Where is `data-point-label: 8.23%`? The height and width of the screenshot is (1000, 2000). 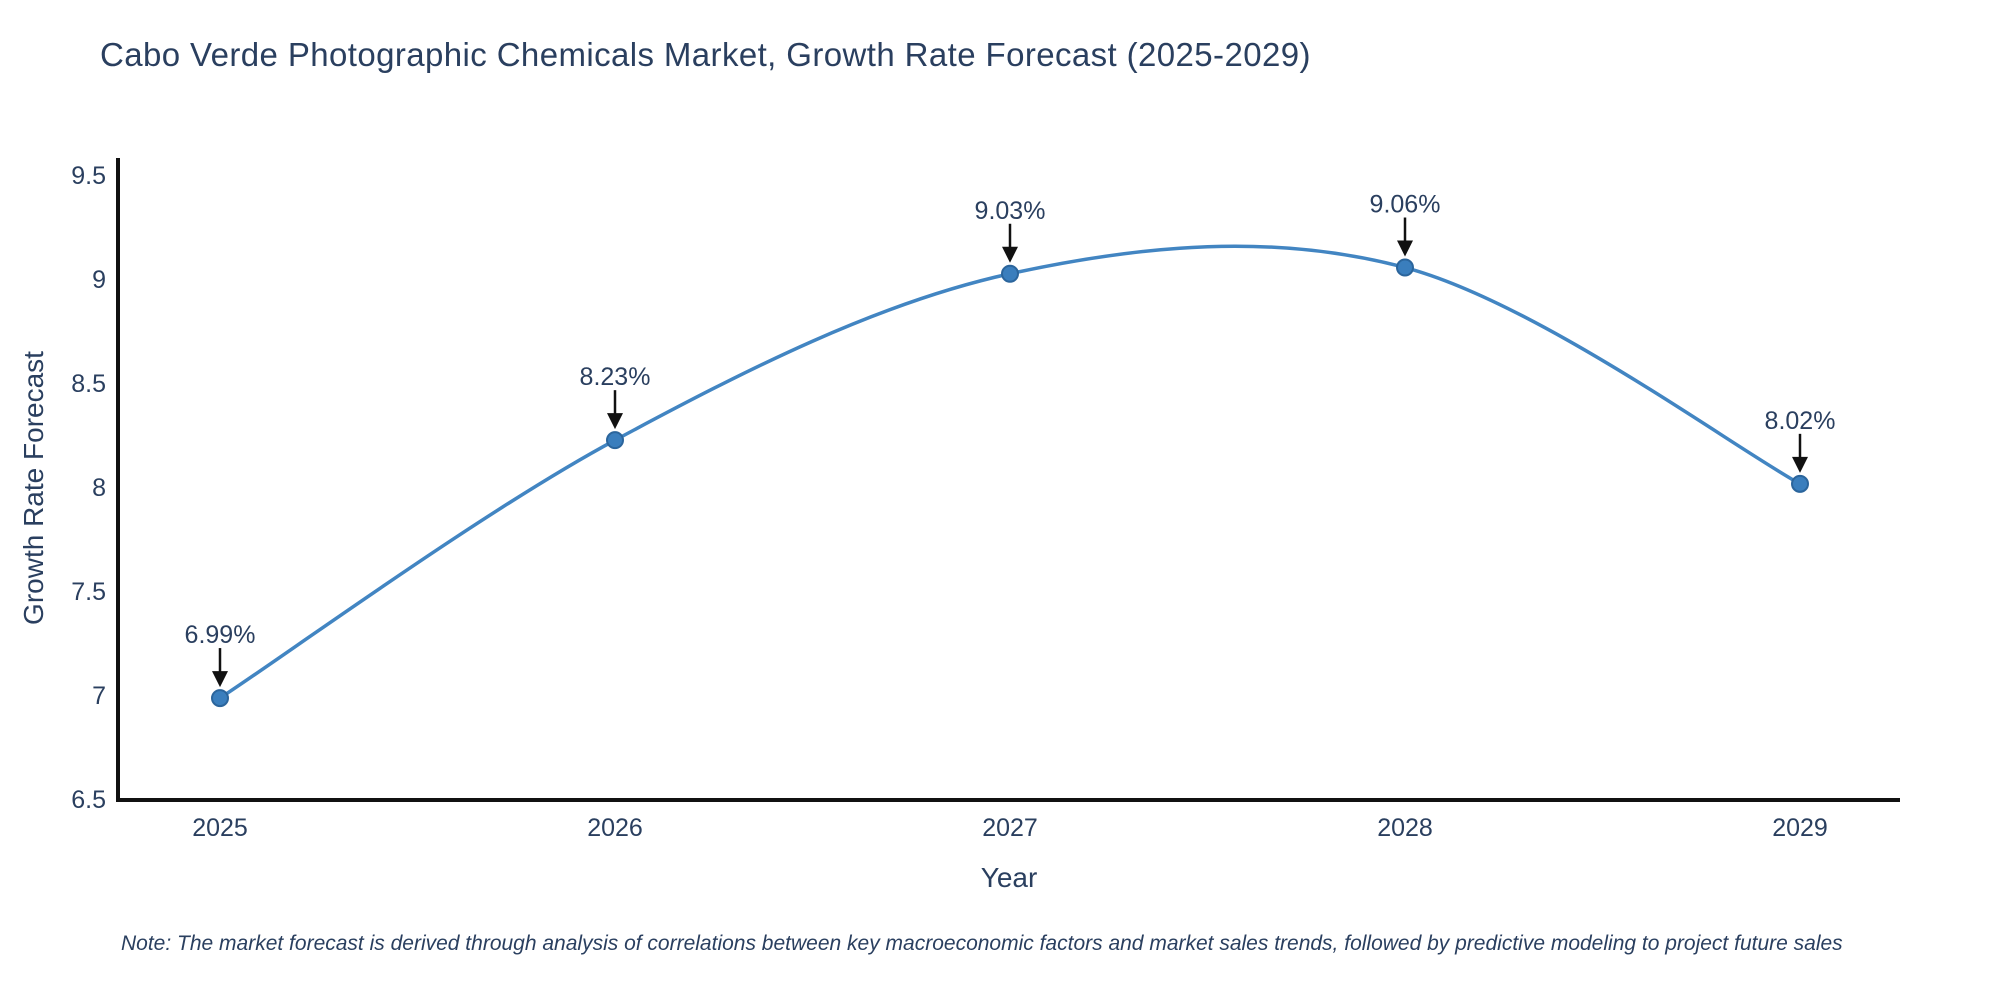 data-point-label: 8.23% is located at coordinates (615, 377).